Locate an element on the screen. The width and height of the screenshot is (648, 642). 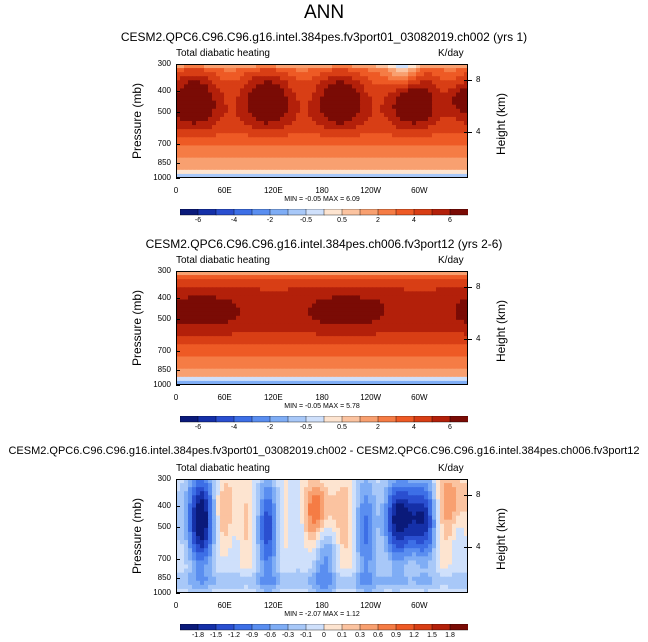
right-tick-label: 8 is located at coordinates (478, 80).